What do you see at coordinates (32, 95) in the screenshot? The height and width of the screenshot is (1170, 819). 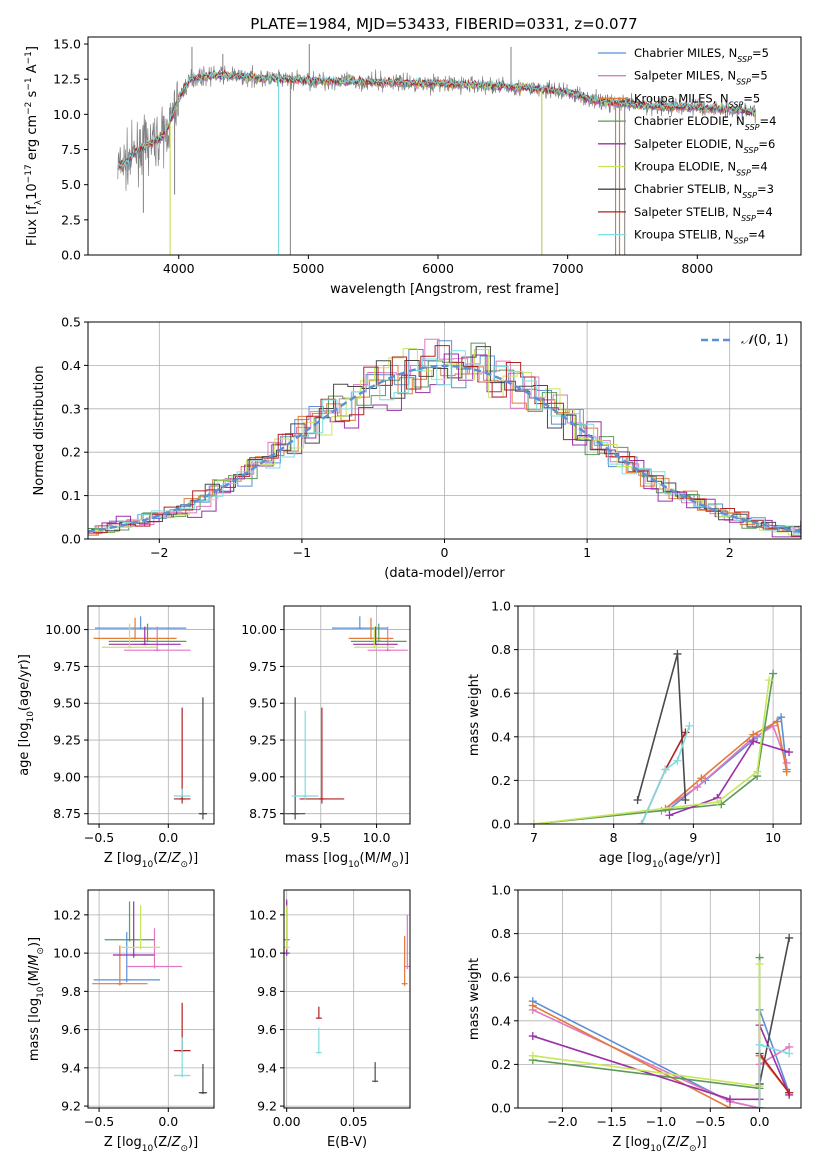 I see `label-part: s` at bounding box center [32, 95].